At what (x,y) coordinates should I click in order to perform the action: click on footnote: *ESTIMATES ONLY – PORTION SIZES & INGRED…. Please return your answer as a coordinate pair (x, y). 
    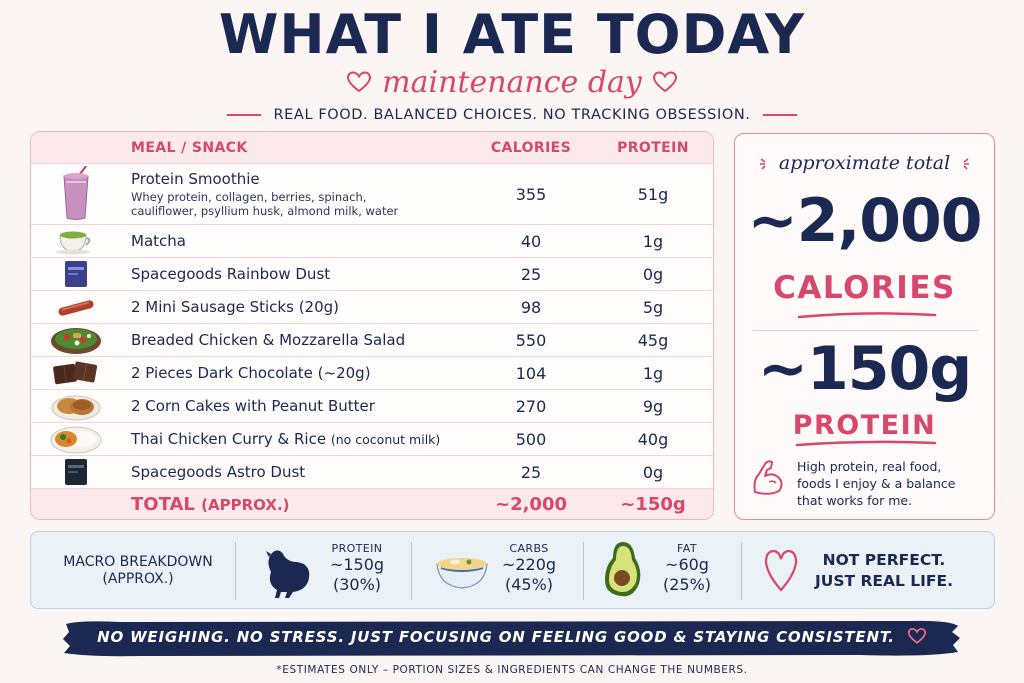
    Looking at the image, I should click on (512, 670).